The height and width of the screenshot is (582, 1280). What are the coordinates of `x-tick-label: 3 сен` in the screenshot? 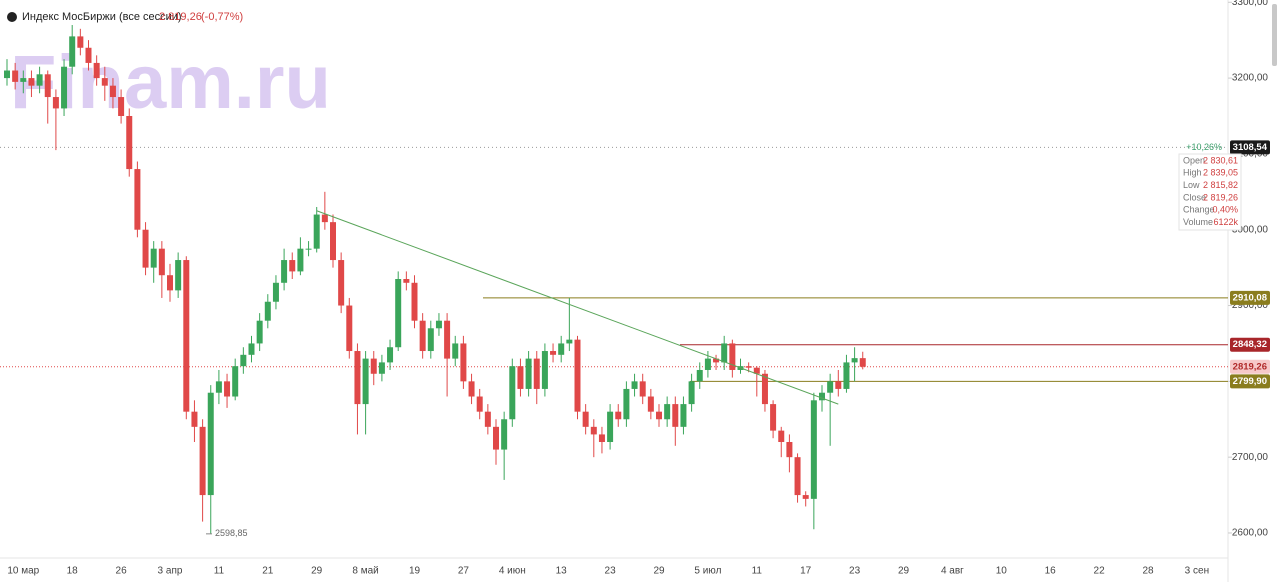 It's located at (1197, 571).